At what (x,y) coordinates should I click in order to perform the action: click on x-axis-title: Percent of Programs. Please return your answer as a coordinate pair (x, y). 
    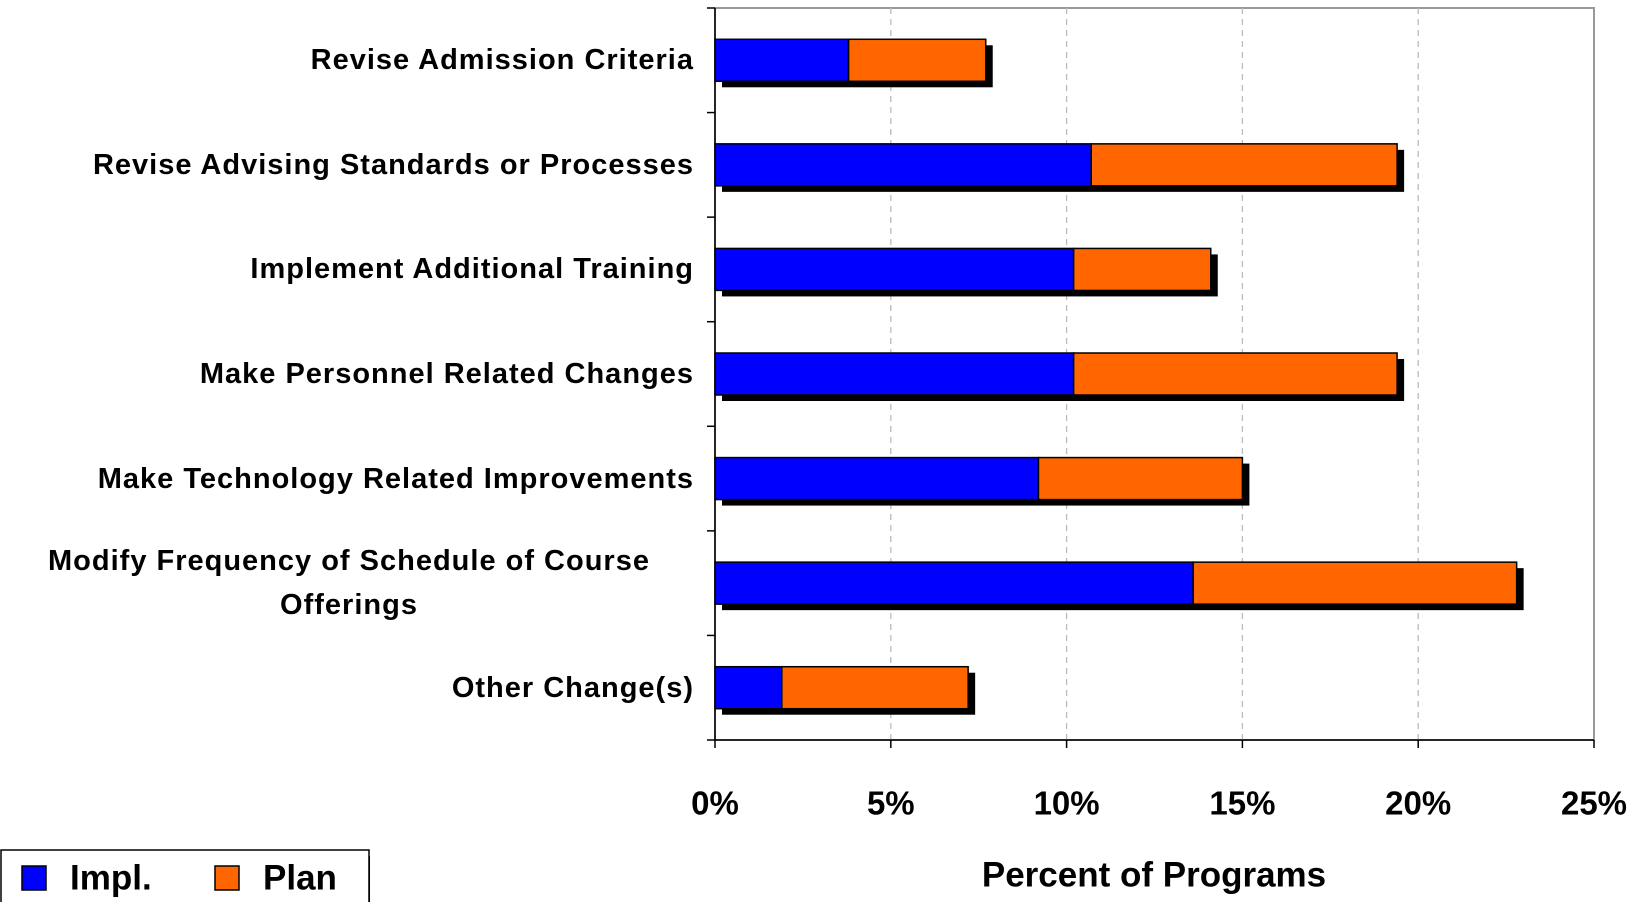
    Looking at the image, I should click on (1154, 874).